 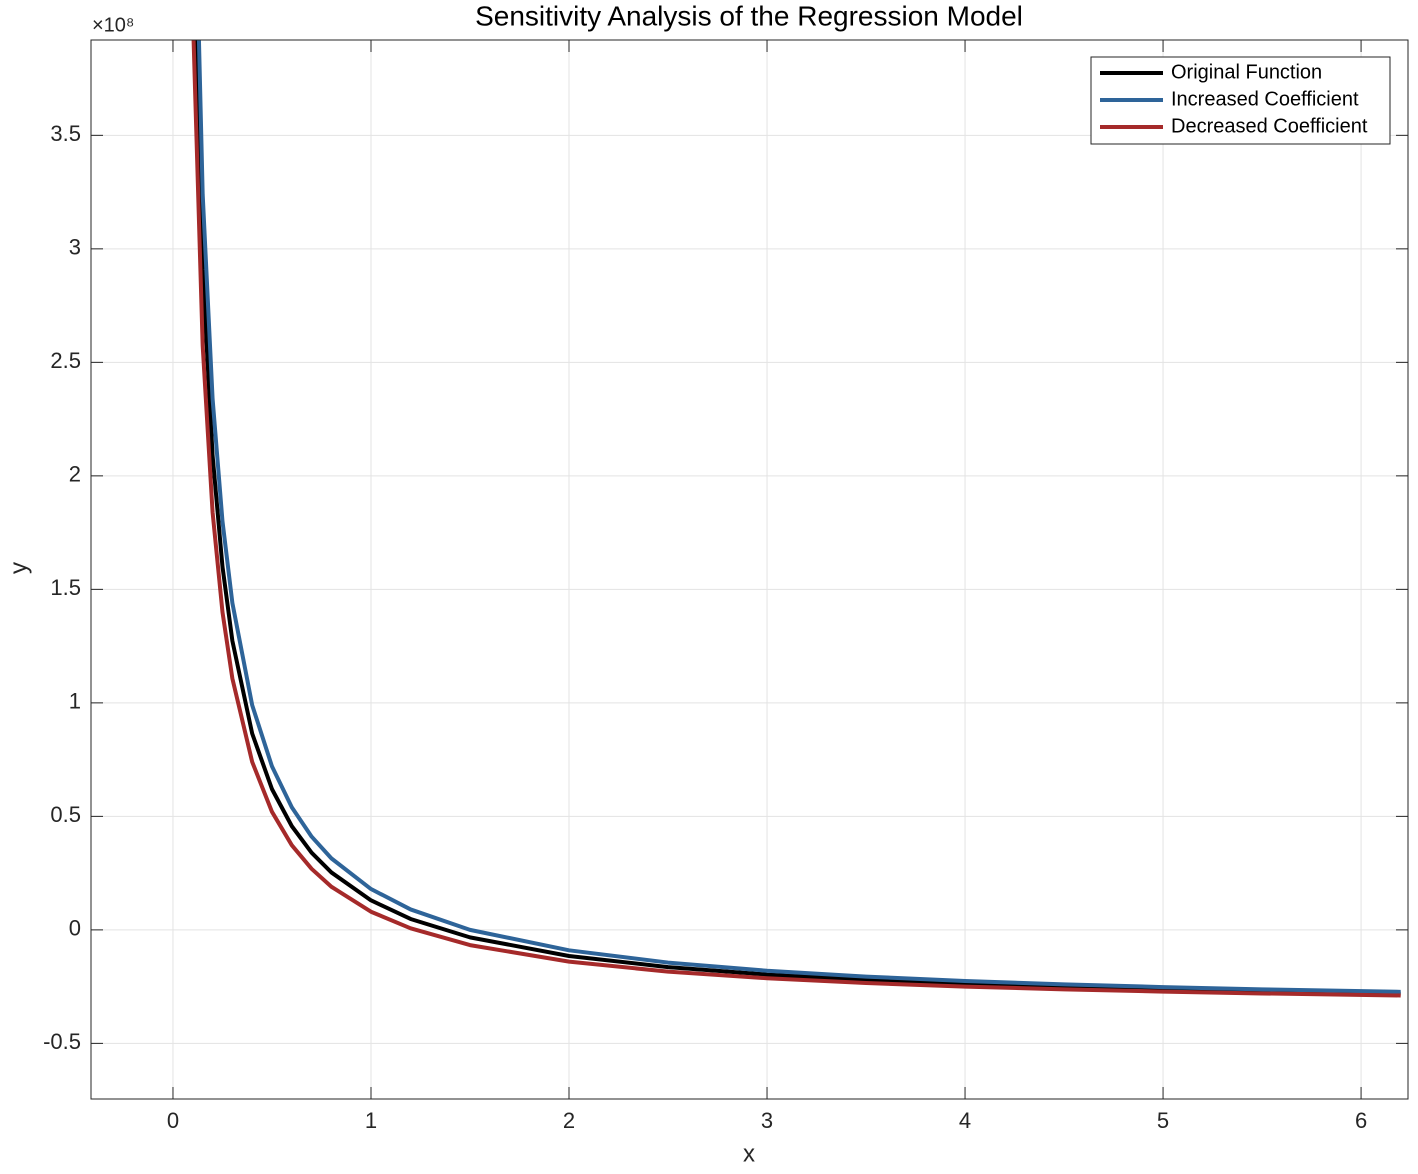 What do you see at coordinates (965, 1120) in the screenshot?
I see `x-tick-label: 4` at bounding box center [965, 1120].